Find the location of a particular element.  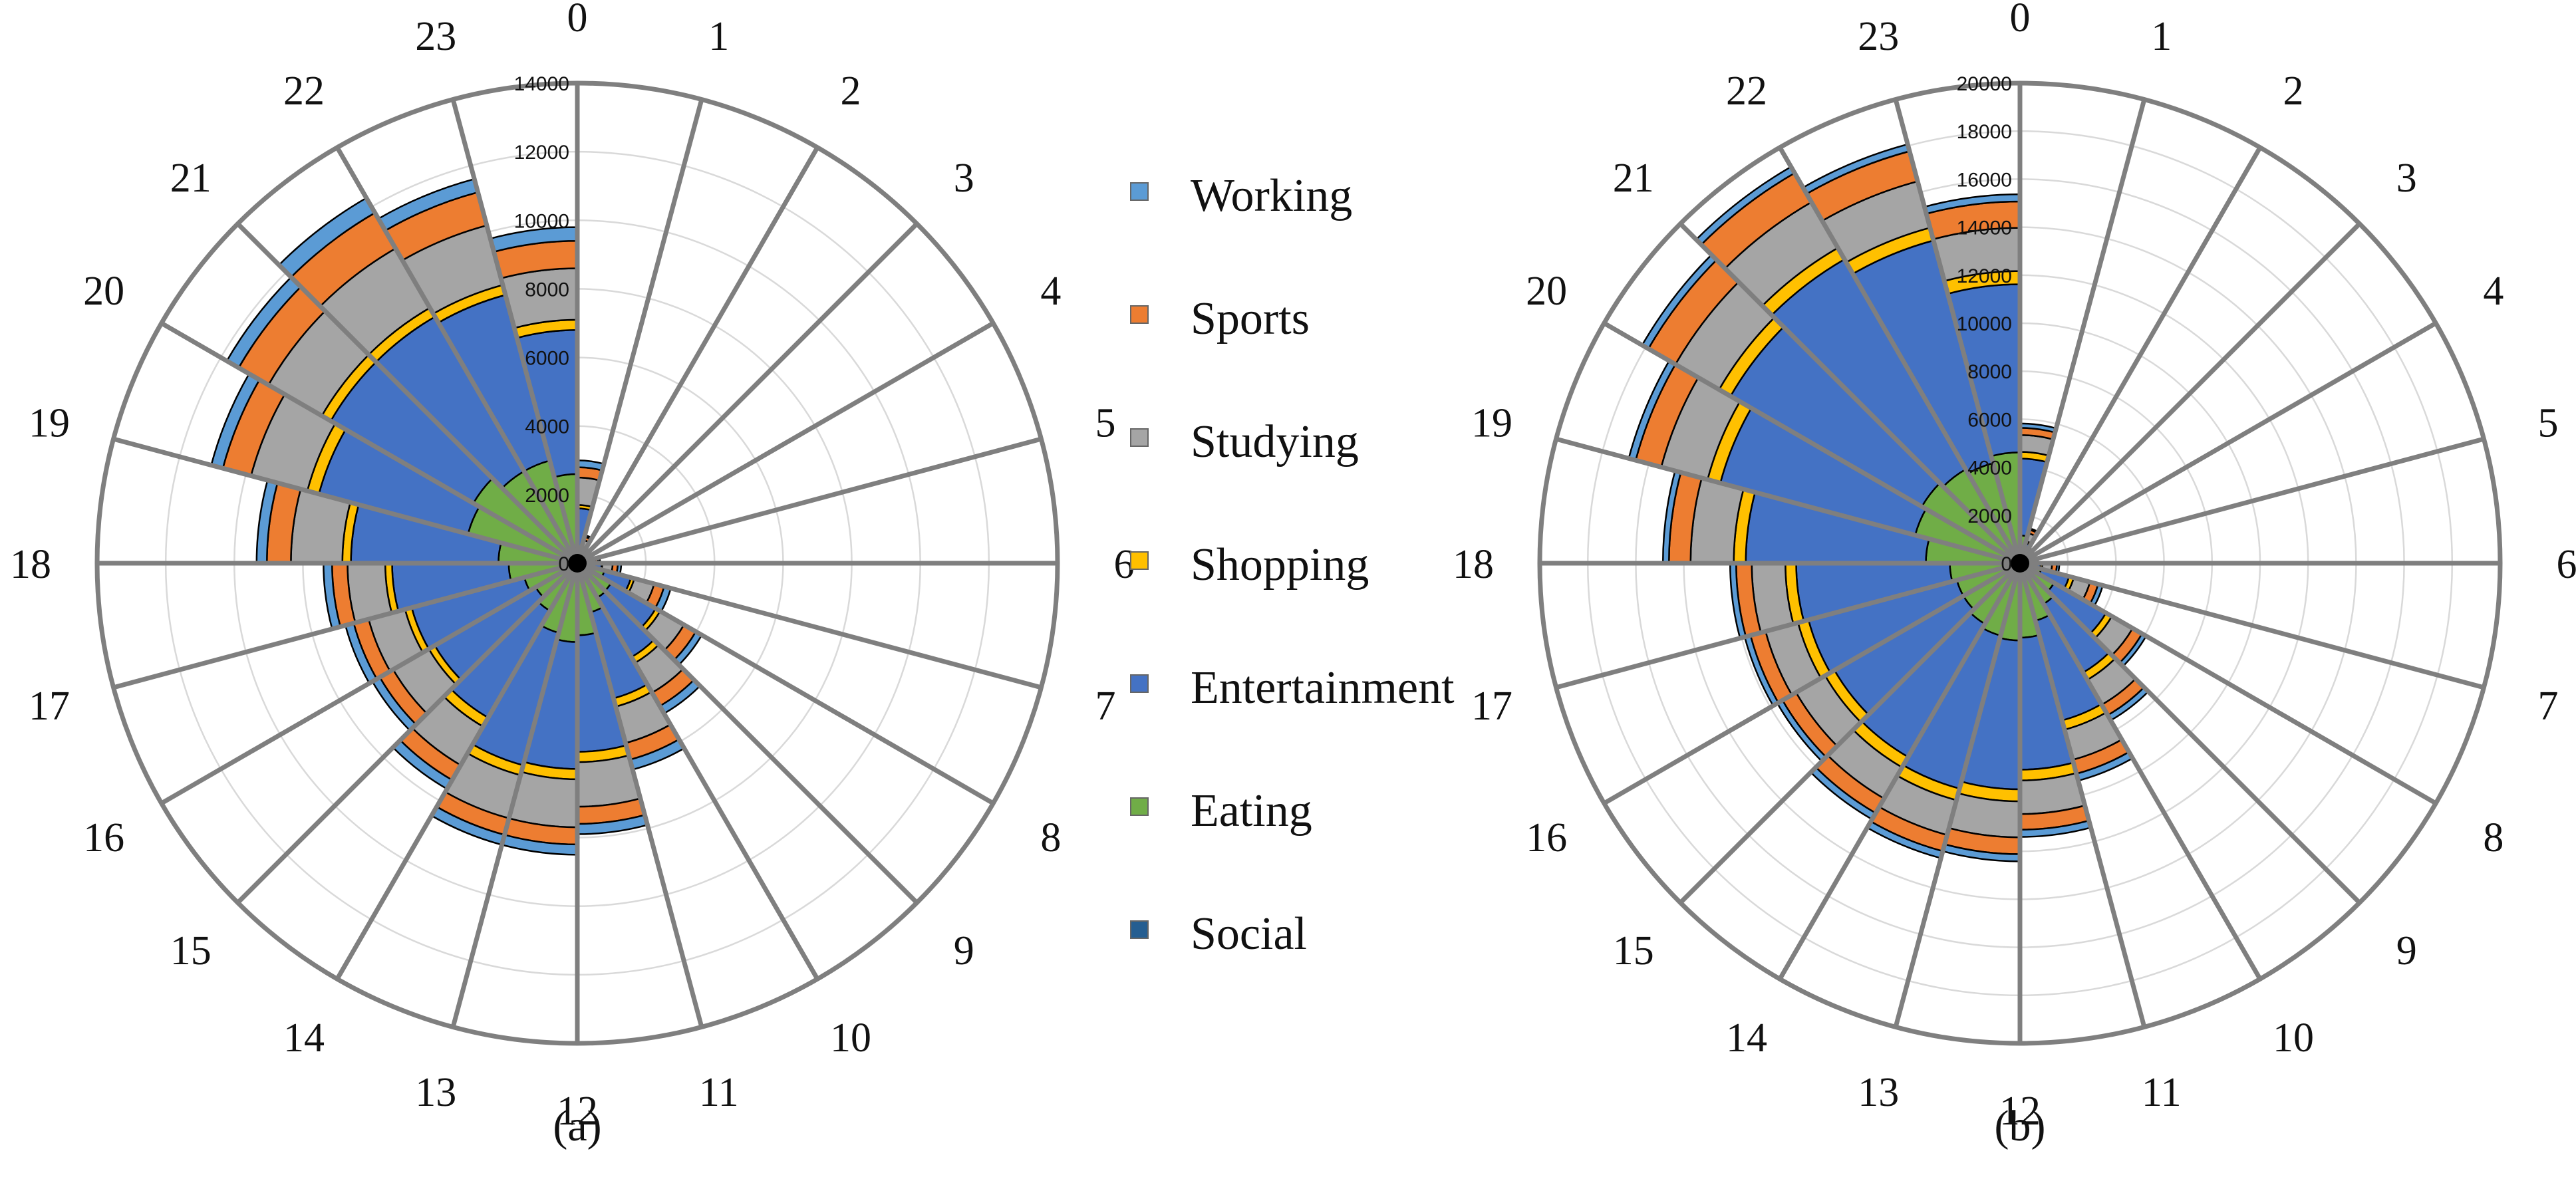

legend-swatch-entertainment is located at coordinates (1139, 683).